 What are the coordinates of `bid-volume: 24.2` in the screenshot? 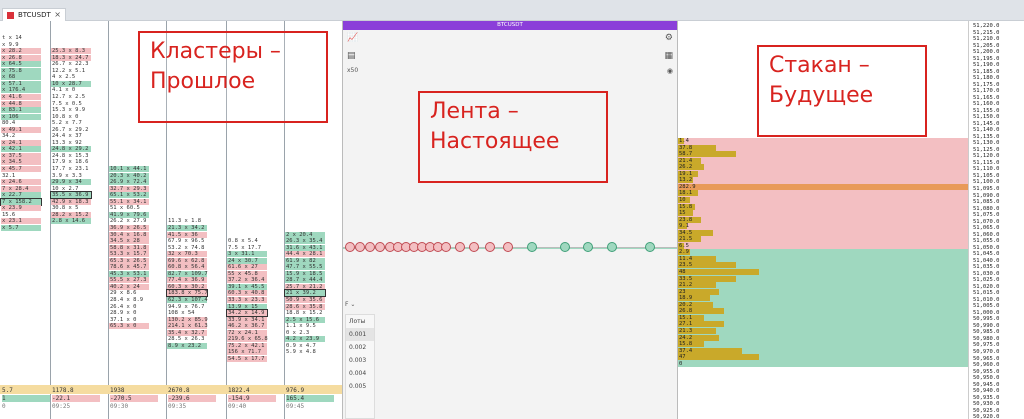 It's located at (686, 337).